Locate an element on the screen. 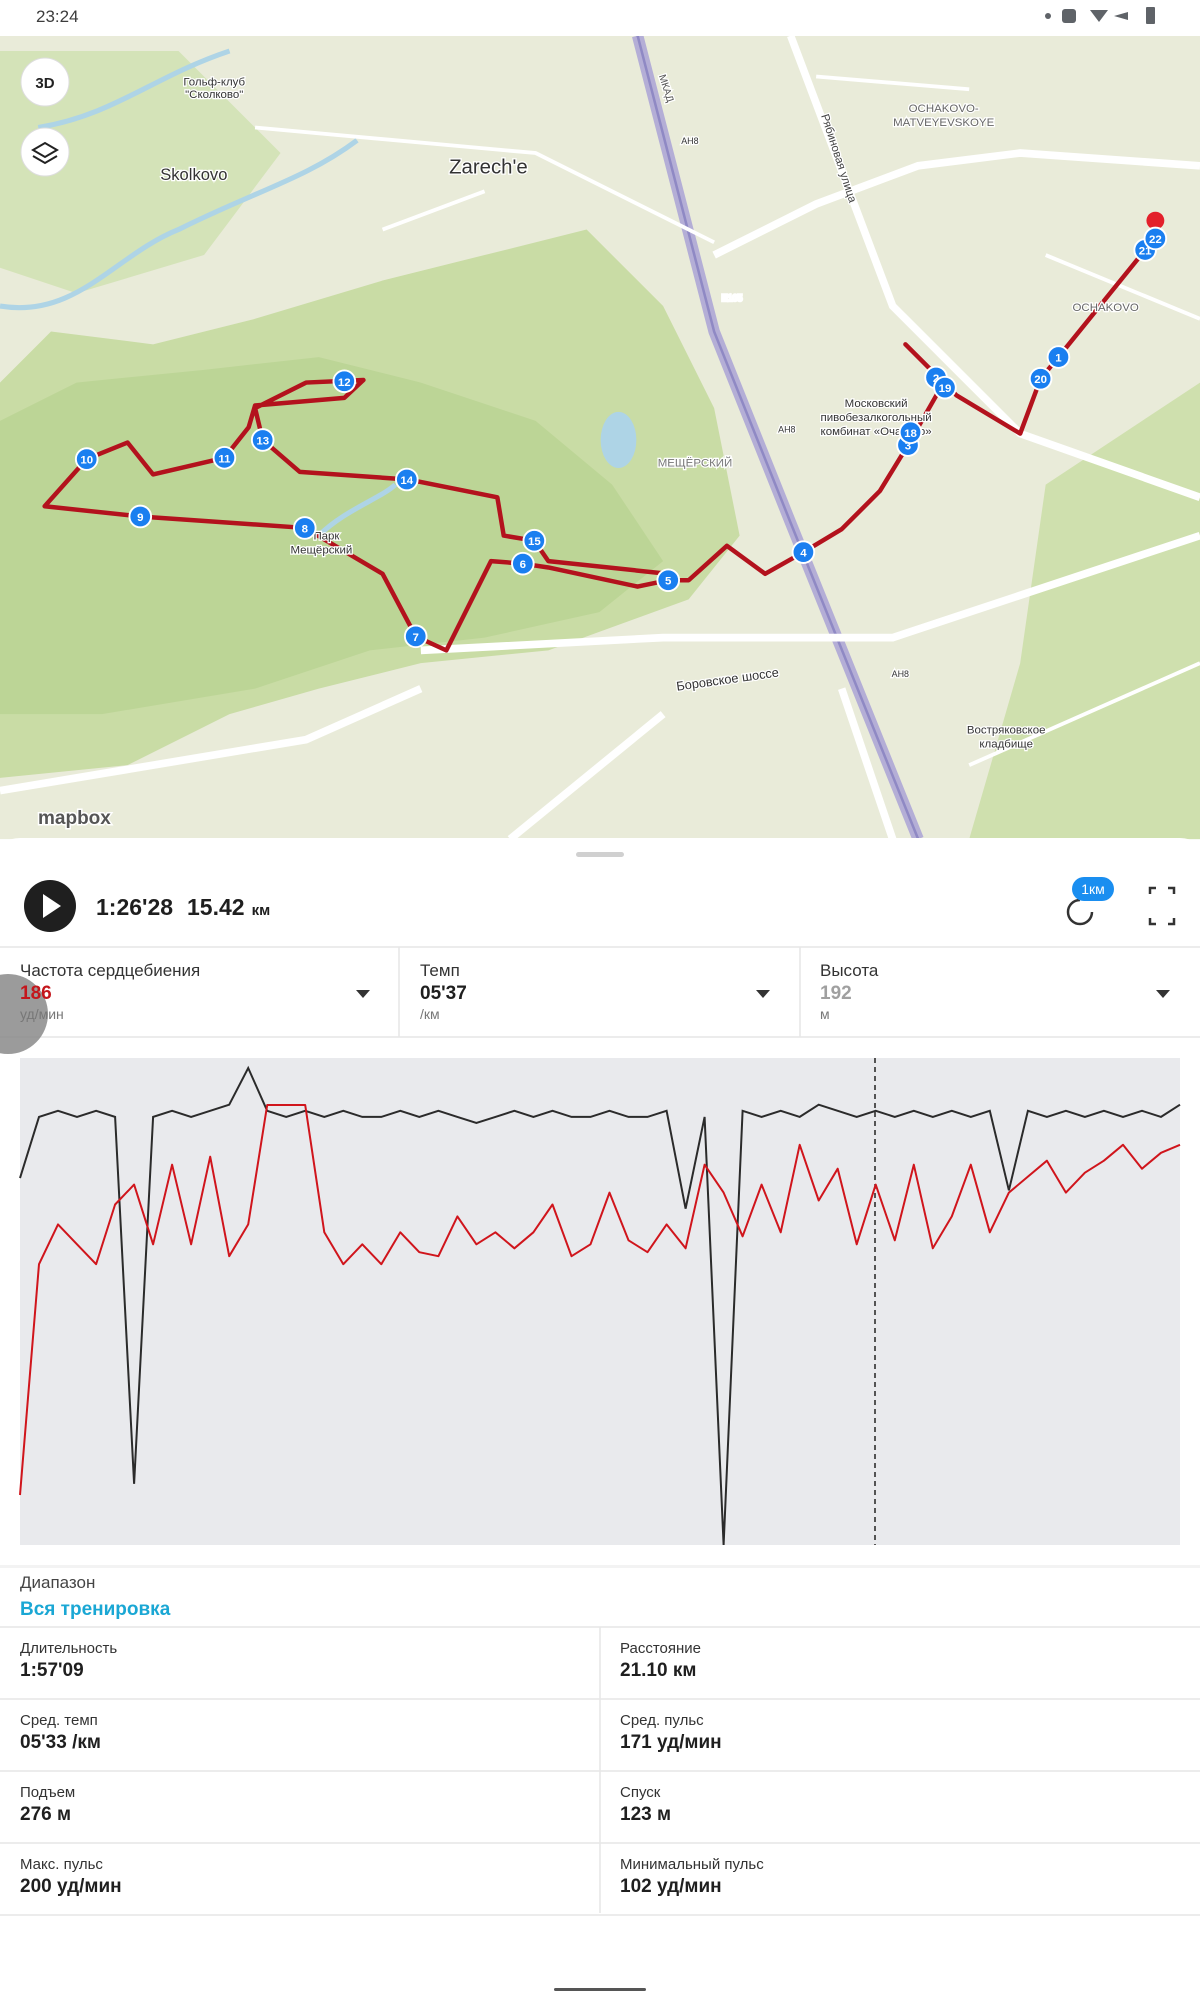  route-marker-label: 15 is located at coordinates (534, 542).